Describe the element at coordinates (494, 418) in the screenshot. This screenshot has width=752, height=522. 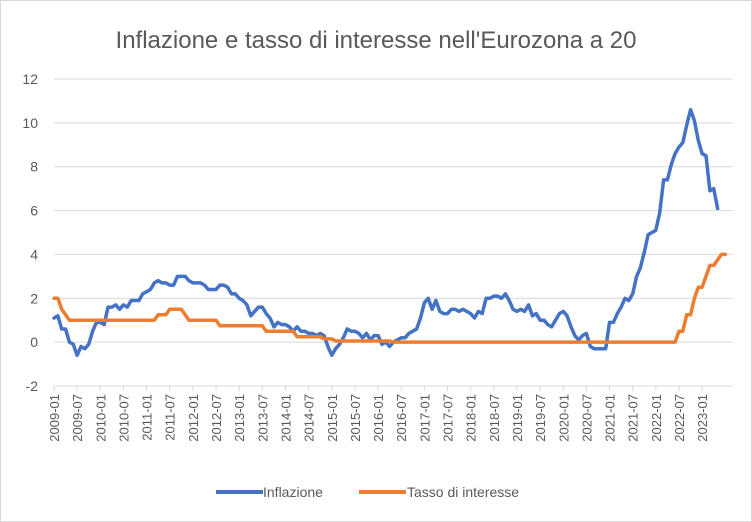
I see `x-tick-label: 2018-07` at that location.